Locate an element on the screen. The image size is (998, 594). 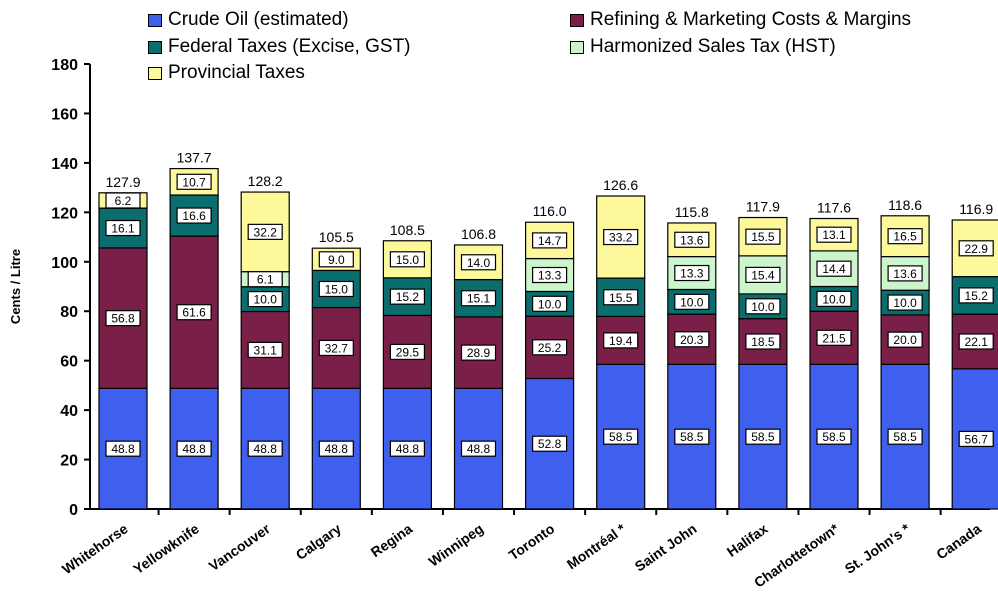
segment-label: 16.1 is located at coordinates (123, 229).